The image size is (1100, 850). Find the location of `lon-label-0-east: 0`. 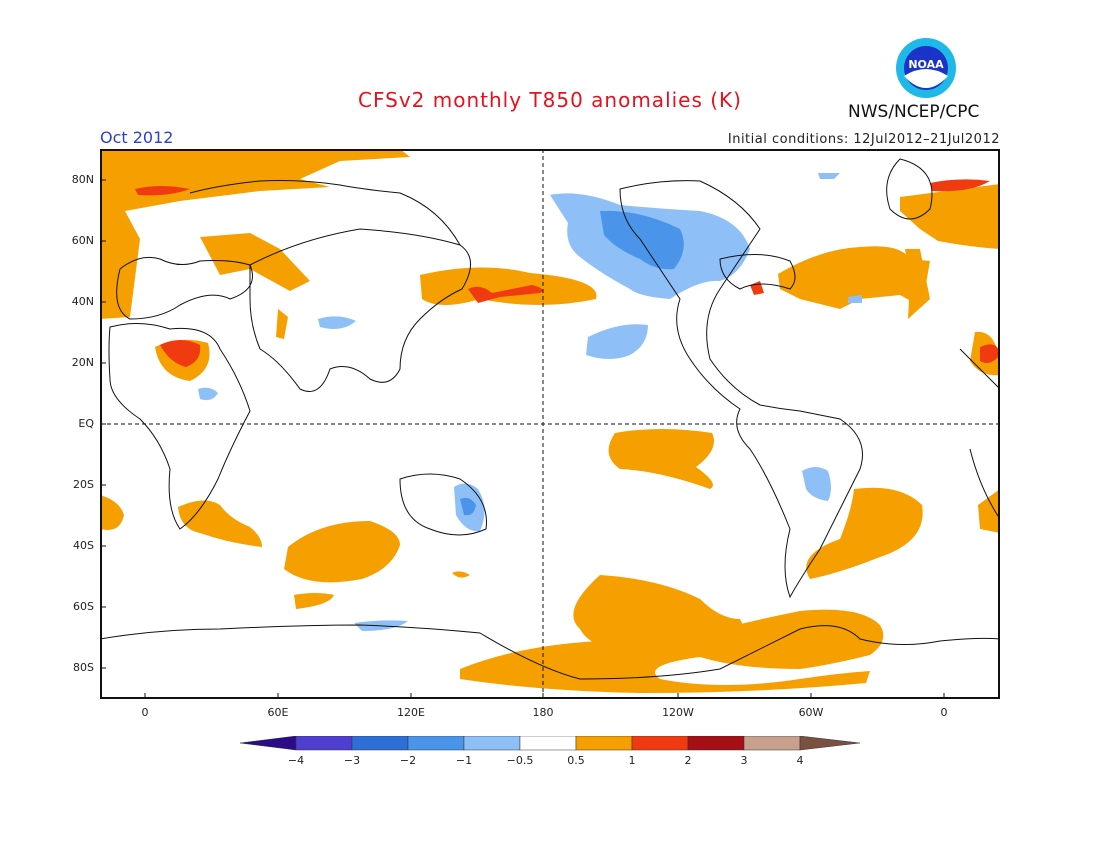

lon-label-0-east: 0 is located at coordinates (944, 712).